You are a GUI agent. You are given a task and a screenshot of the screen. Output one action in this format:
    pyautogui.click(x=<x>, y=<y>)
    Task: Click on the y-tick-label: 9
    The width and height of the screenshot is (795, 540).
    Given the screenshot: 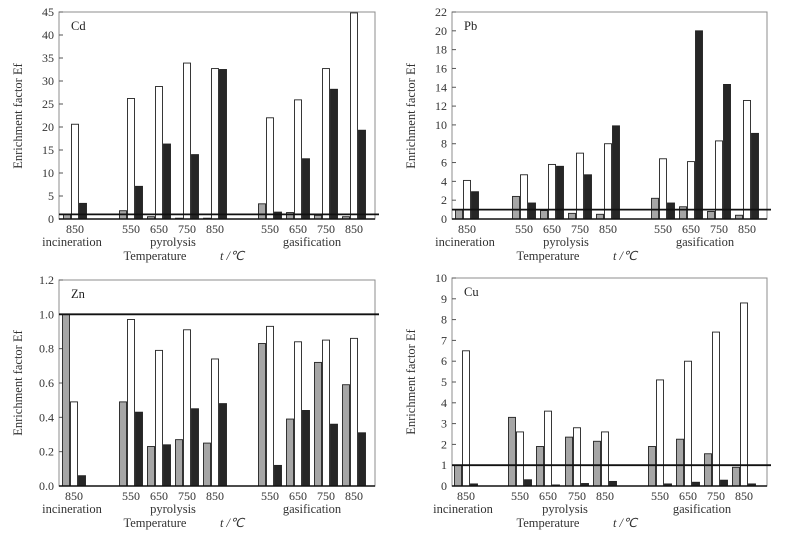 What is the action you would take?
    pyautogui.click(x=444, y=299)
    